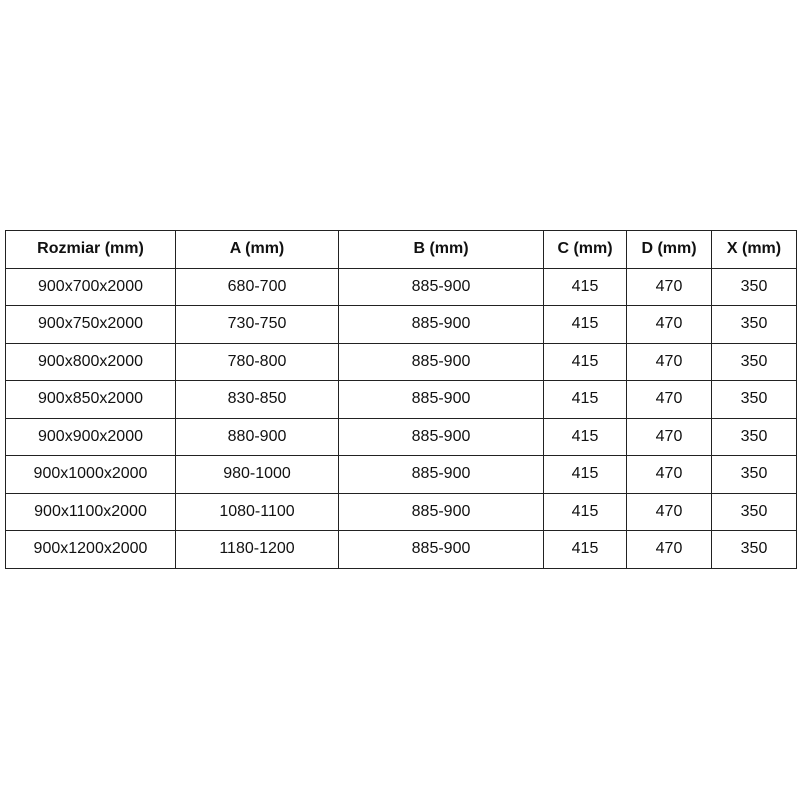 The image size is (800, 800). Describe the element at coordinates (90, 286) in the screenshot. I see `table-cell: 900x700x2000` at that location.